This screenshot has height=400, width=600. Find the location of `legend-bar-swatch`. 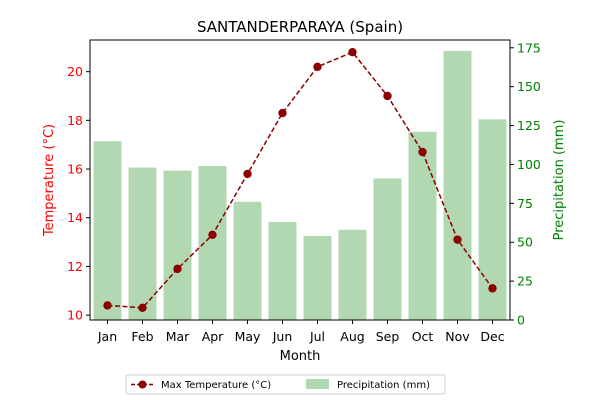

legend-bar-swatch is located at coordinates (317, 384).